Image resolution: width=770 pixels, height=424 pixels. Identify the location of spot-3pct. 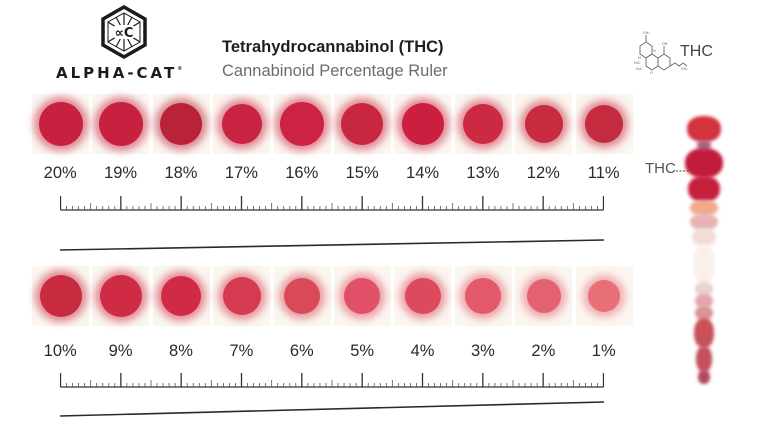
(483, 297).